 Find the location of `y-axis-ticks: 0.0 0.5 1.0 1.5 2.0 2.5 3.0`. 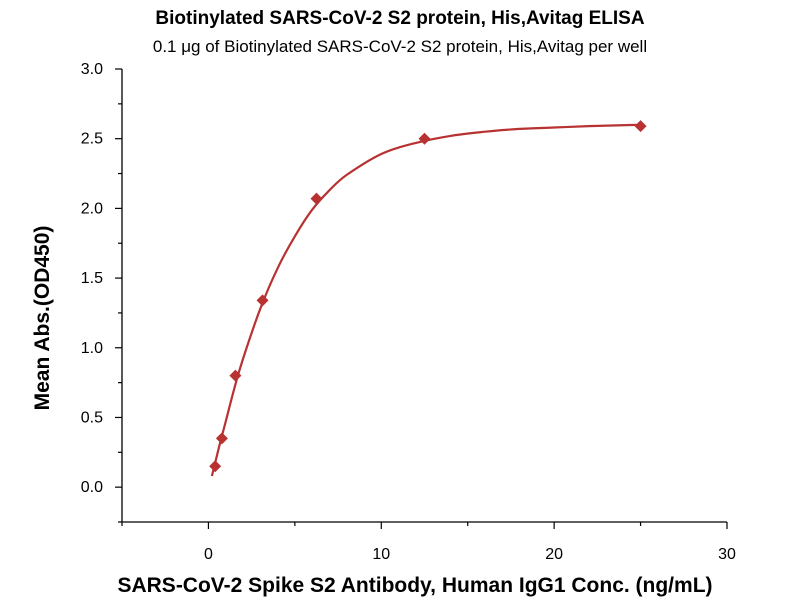

y-axis-ticks: 0.0 0.5 1.0 1.5 2.0 2.5 3.0 is located at coordinates (101, 292).